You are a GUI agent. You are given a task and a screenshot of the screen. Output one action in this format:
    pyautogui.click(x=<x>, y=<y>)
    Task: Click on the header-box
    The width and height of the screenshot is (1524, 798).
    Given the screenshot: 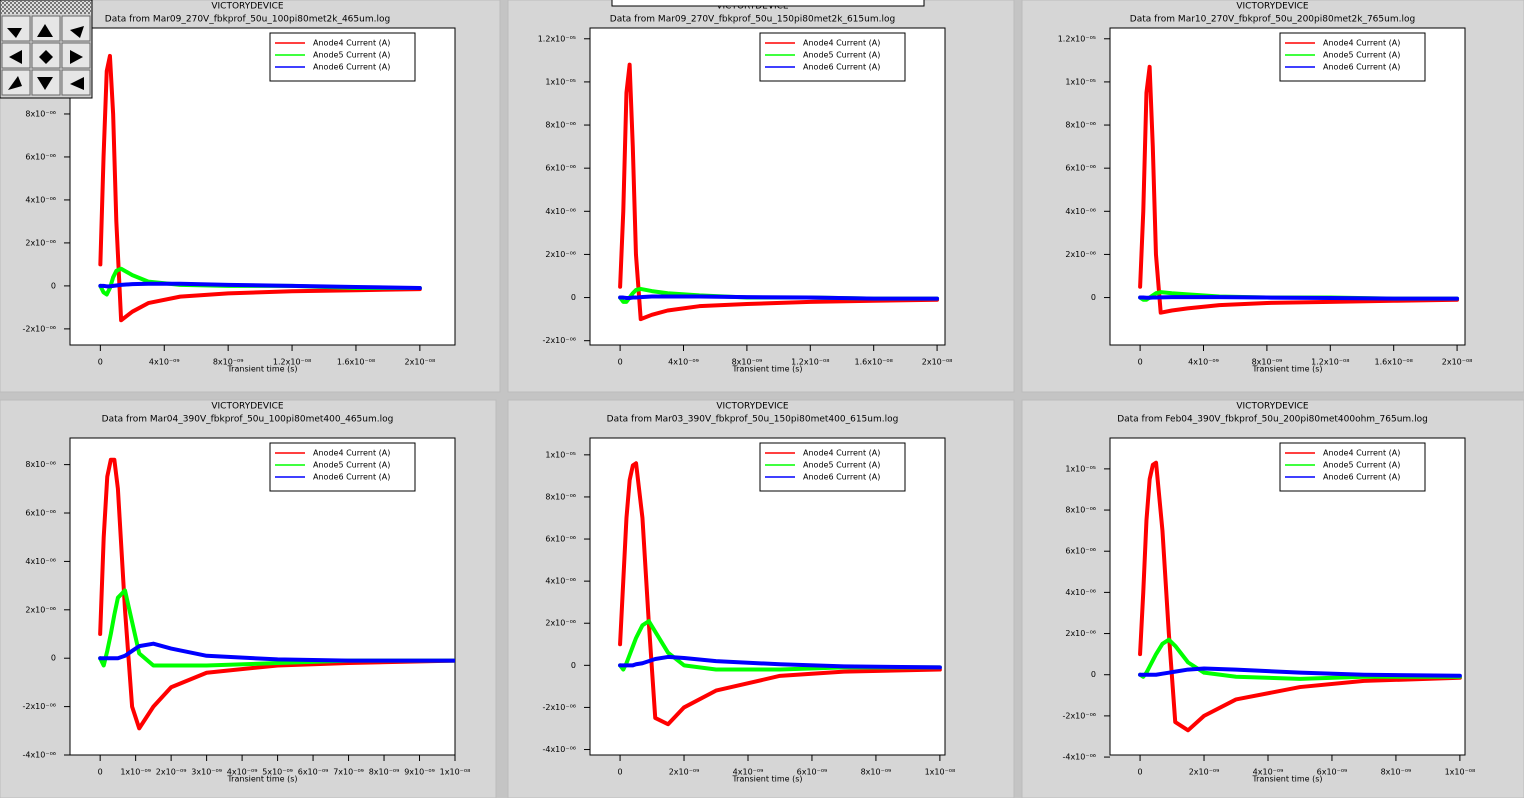 What is the action you would take?
    pyautogui.click(x=768, y=3)
    